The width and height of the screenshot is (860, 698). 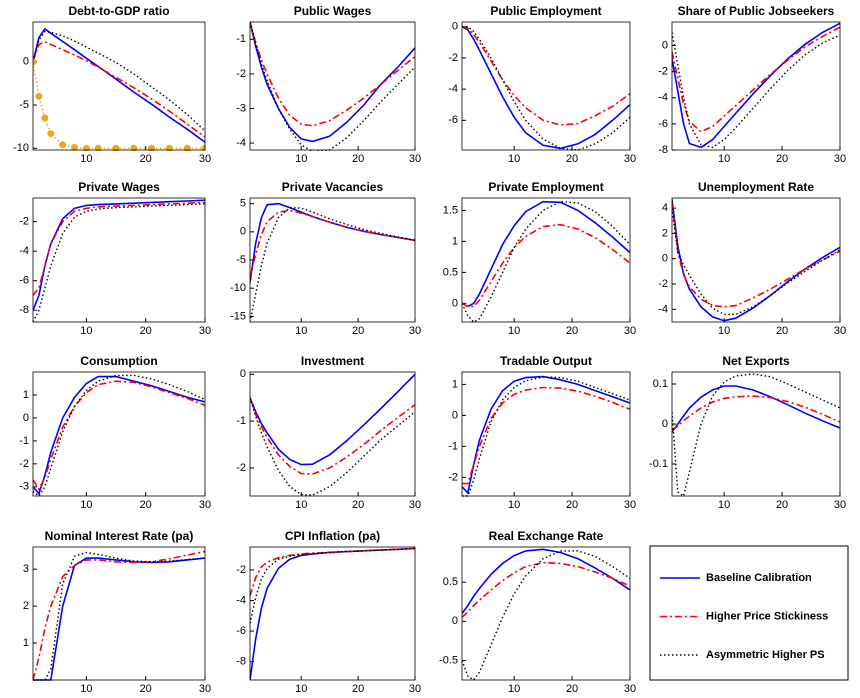 What do you see at coordinates (756, 361) in the screenshot?
I see `panel-title: Net Exports` at bounding box center [756, 361].